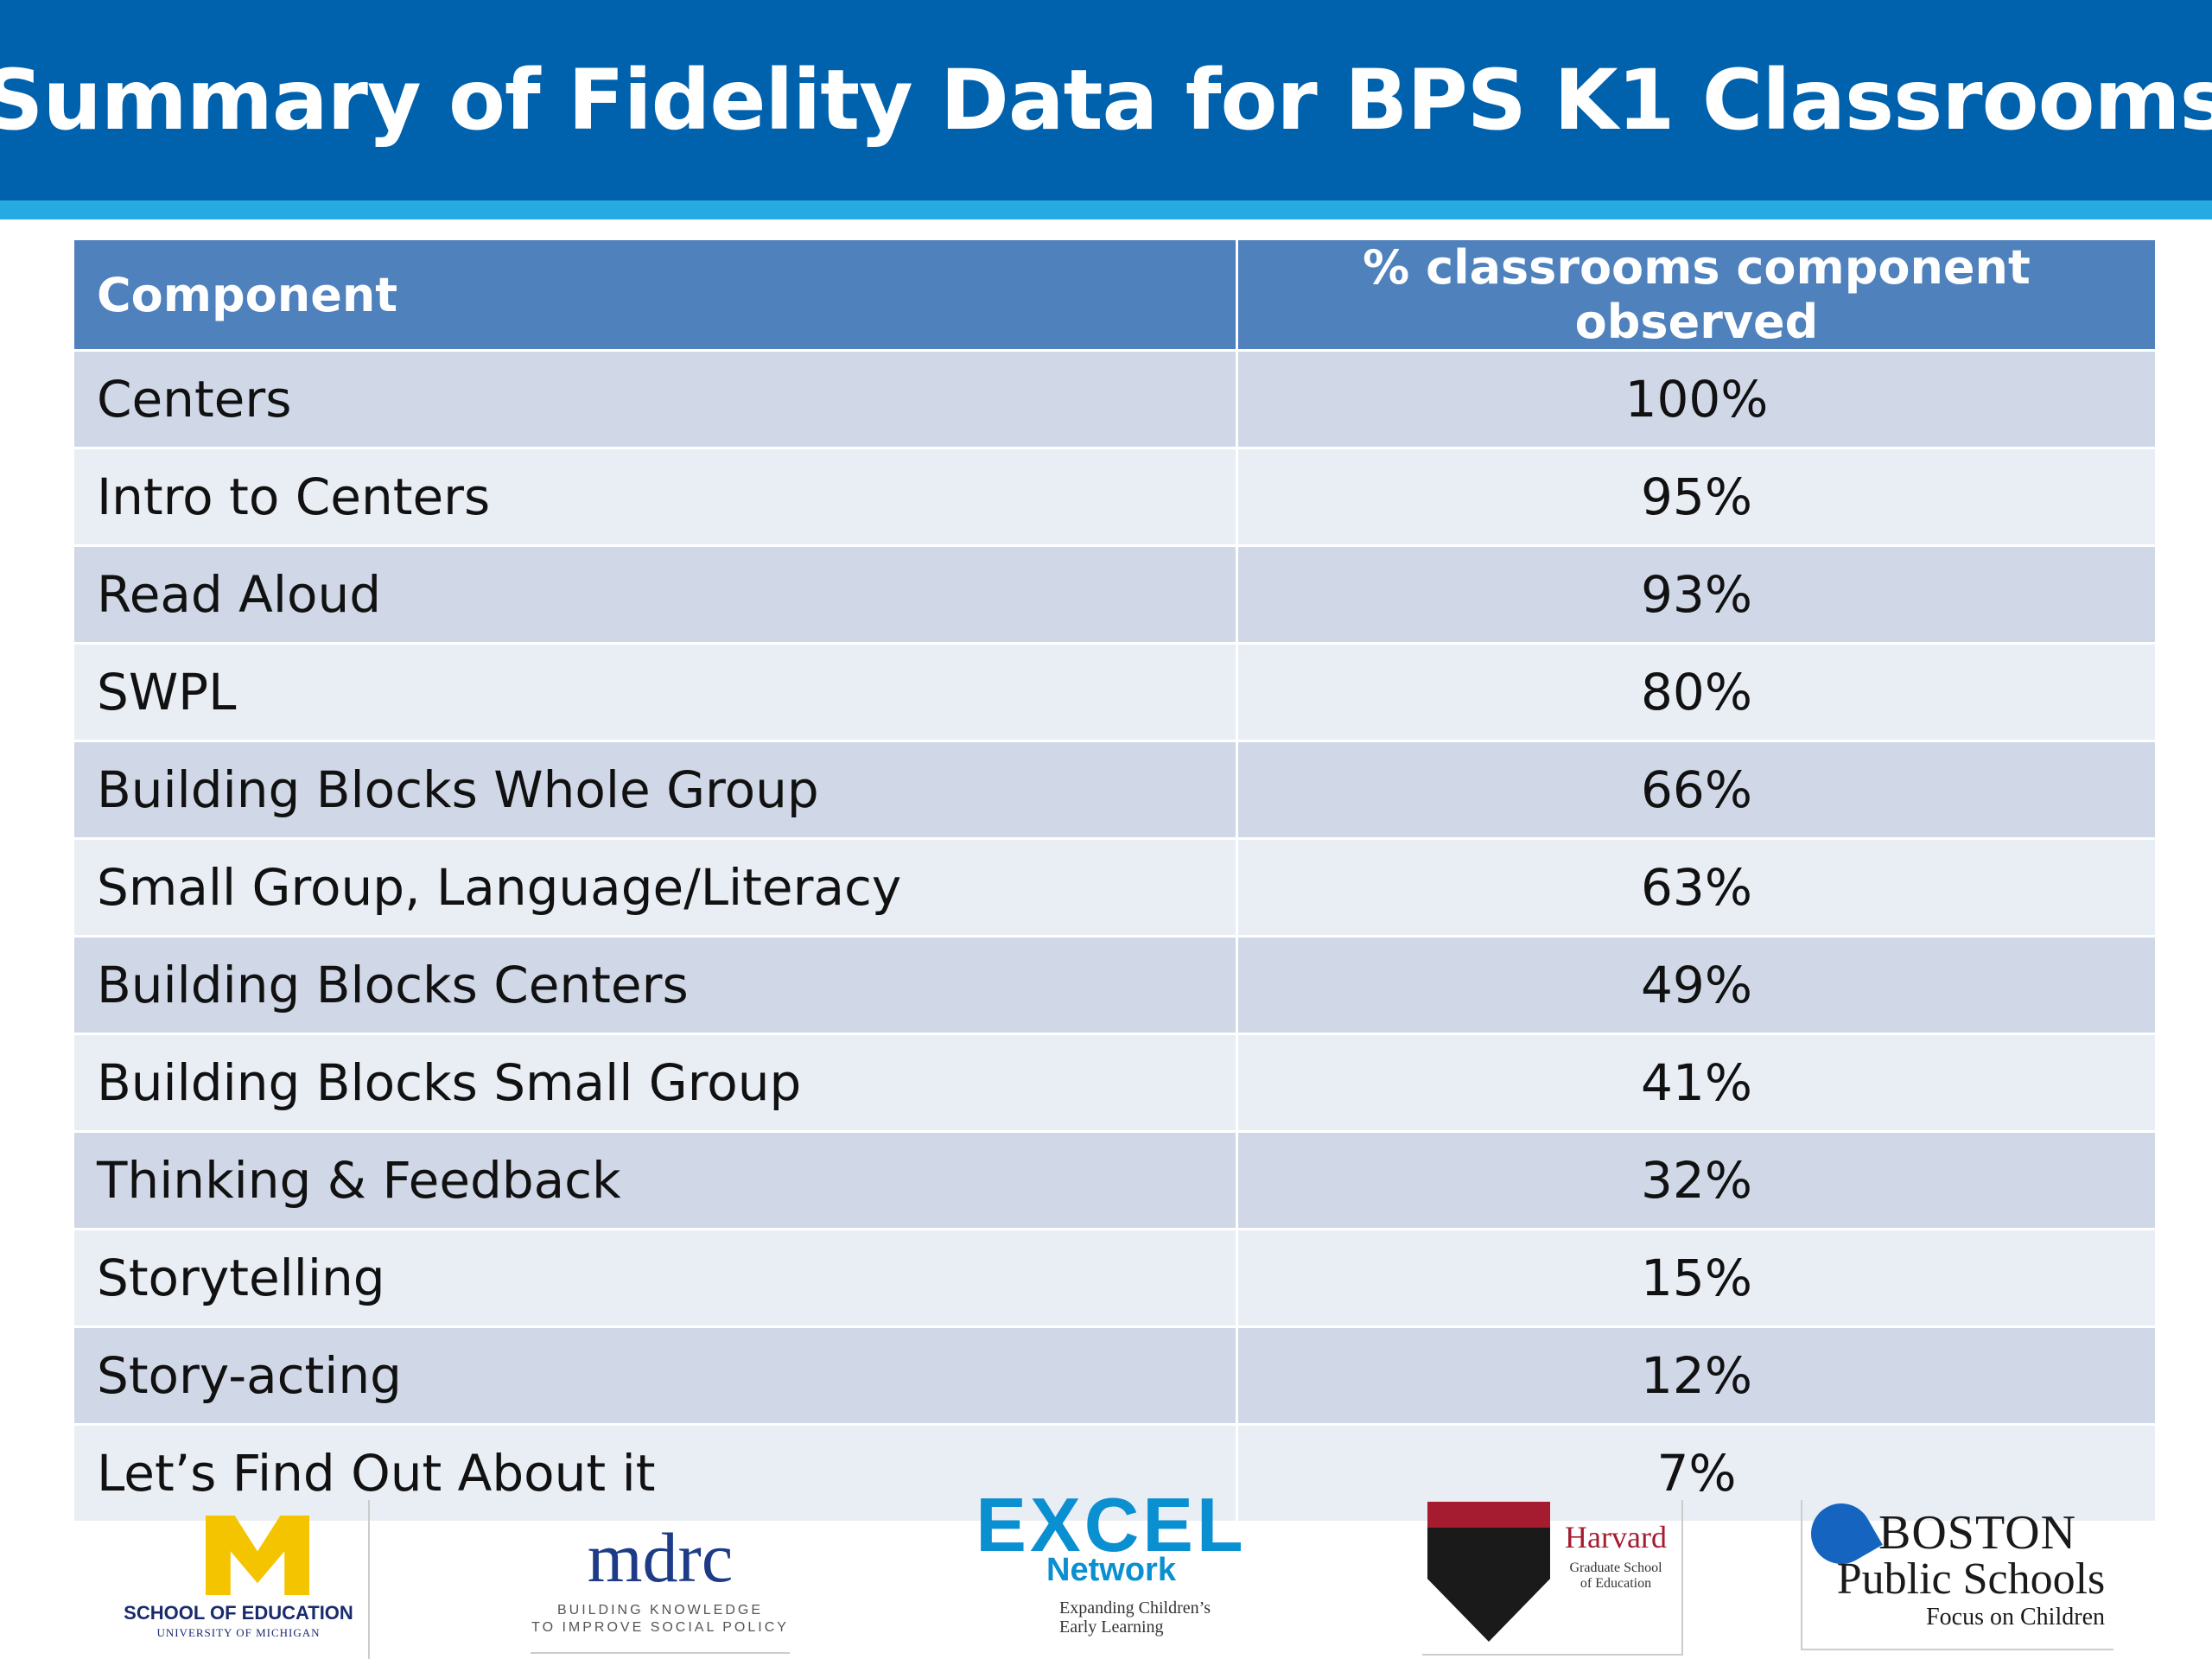 Image resolution: width=2212 pixels, height=1659 pixels. I want to click on cell-percent: 95%, so click(1695, 496).